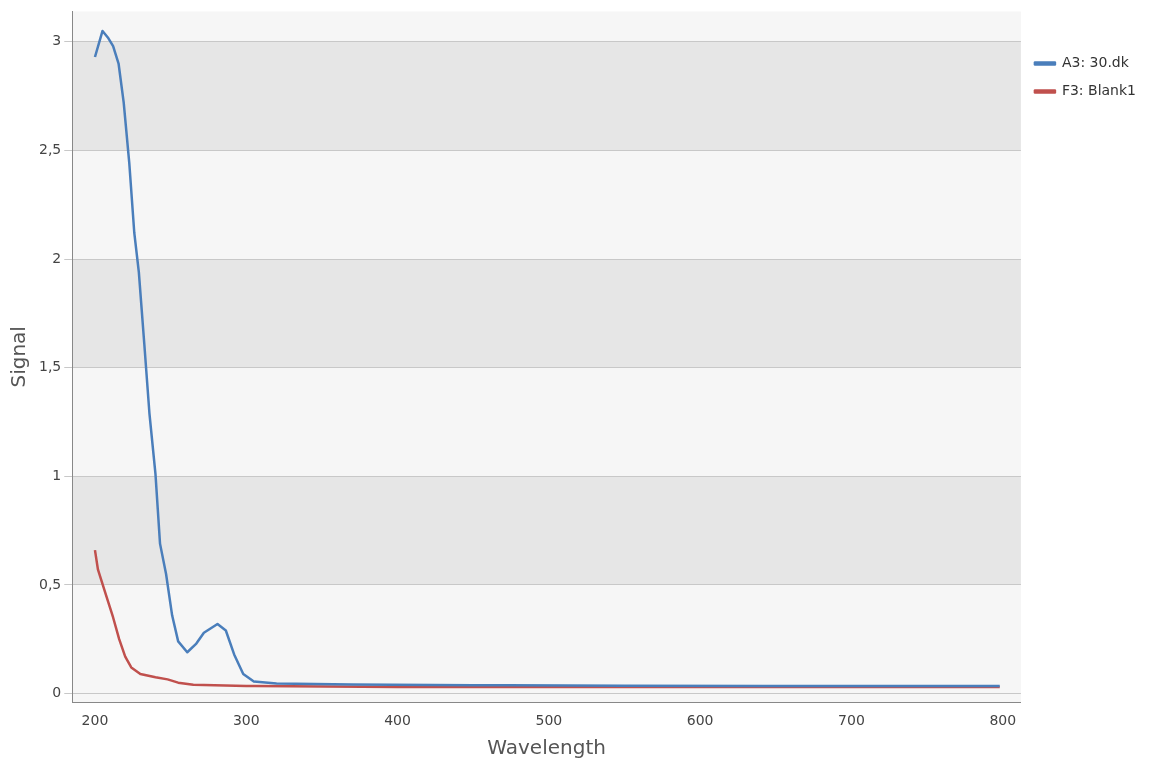  What do you see at coordinates (1099, 90) in the screenshot?
I see `legend-label: F3: Blank1` at bounding box center [1099, 90].